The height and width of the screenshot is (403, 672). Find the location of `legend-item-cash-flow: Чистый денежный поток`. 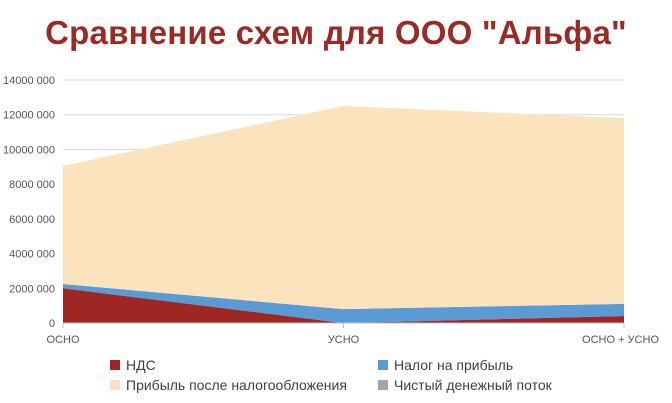

legend-item-cash-flow: Чистый денежный поток is located at coordinates (503, 385).